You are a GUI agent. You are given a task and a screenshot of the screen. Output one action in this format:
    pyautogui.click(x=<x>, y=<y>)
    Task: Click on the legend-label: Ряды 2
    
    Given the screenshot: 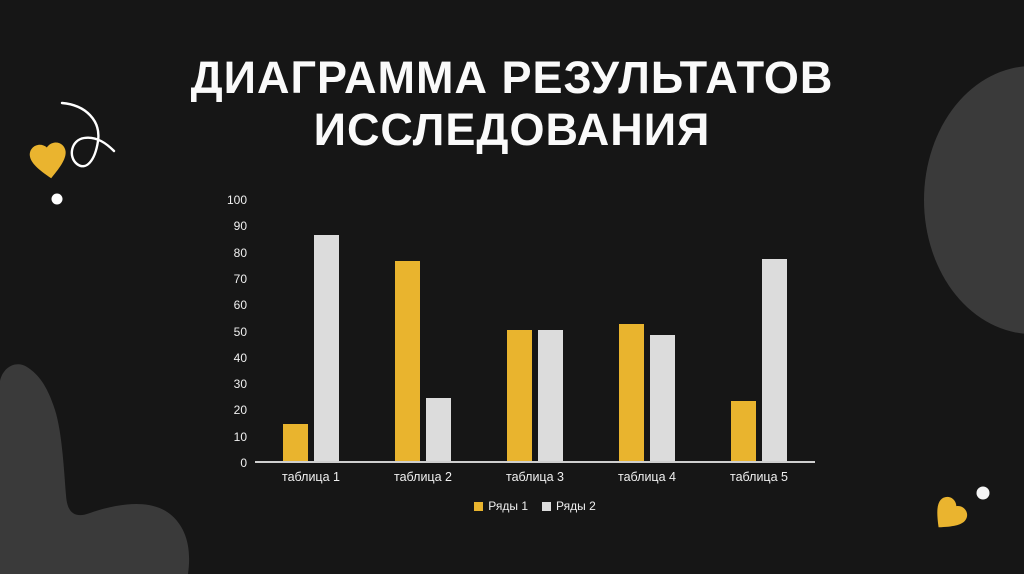 What is the action you would take?
    pyautogui.click(x=576, y=506)
    